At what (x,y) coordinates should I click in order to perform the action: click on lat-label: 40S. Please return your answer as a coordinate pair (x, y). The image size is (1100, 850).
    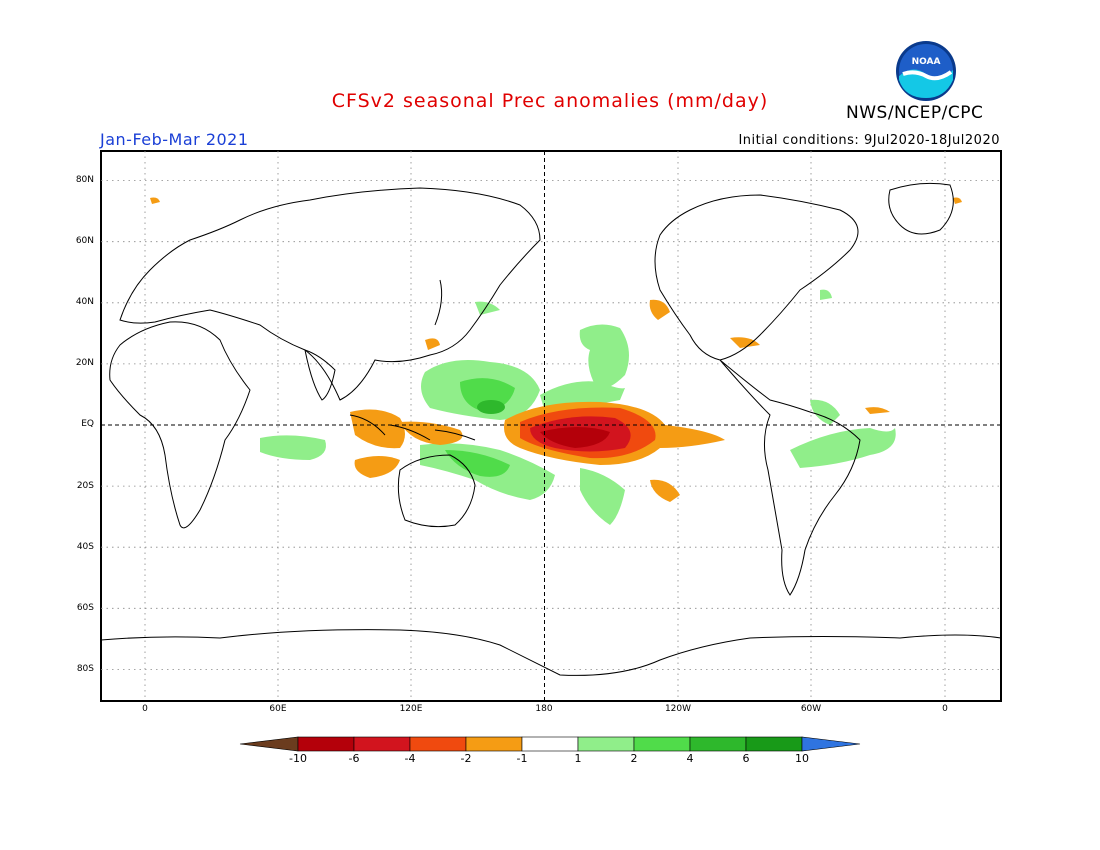
    Looking at the image, I should click on (85, 547).